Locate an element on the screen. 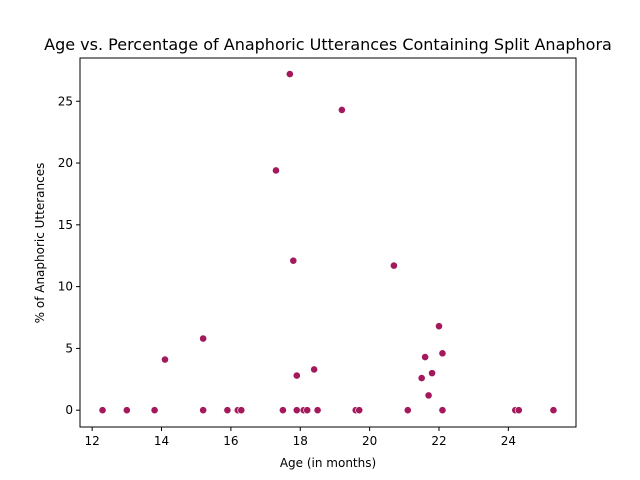  x-tick-label: 16 is located at coordinates (230, 441).